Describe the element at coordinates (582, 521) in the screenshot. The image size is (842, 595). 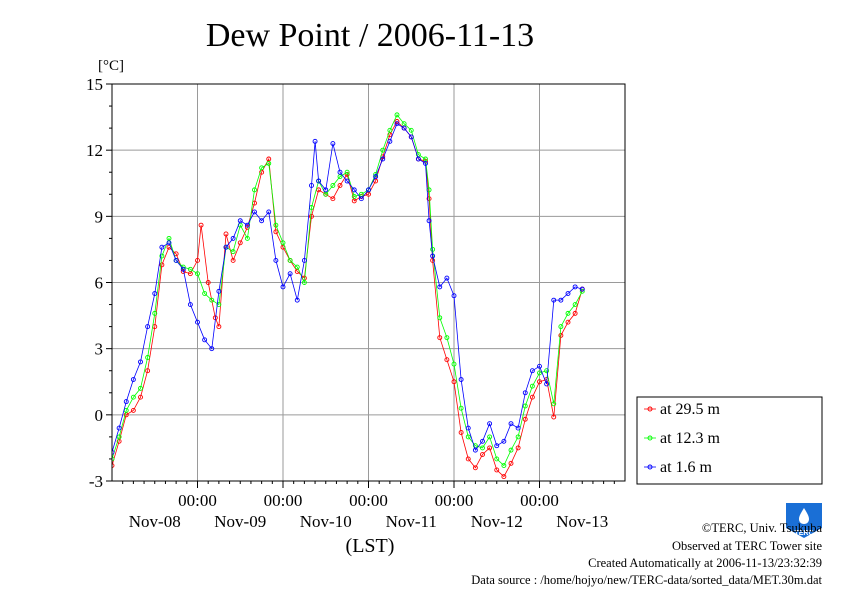
I see `x-day-label: Nov-13` at that location.